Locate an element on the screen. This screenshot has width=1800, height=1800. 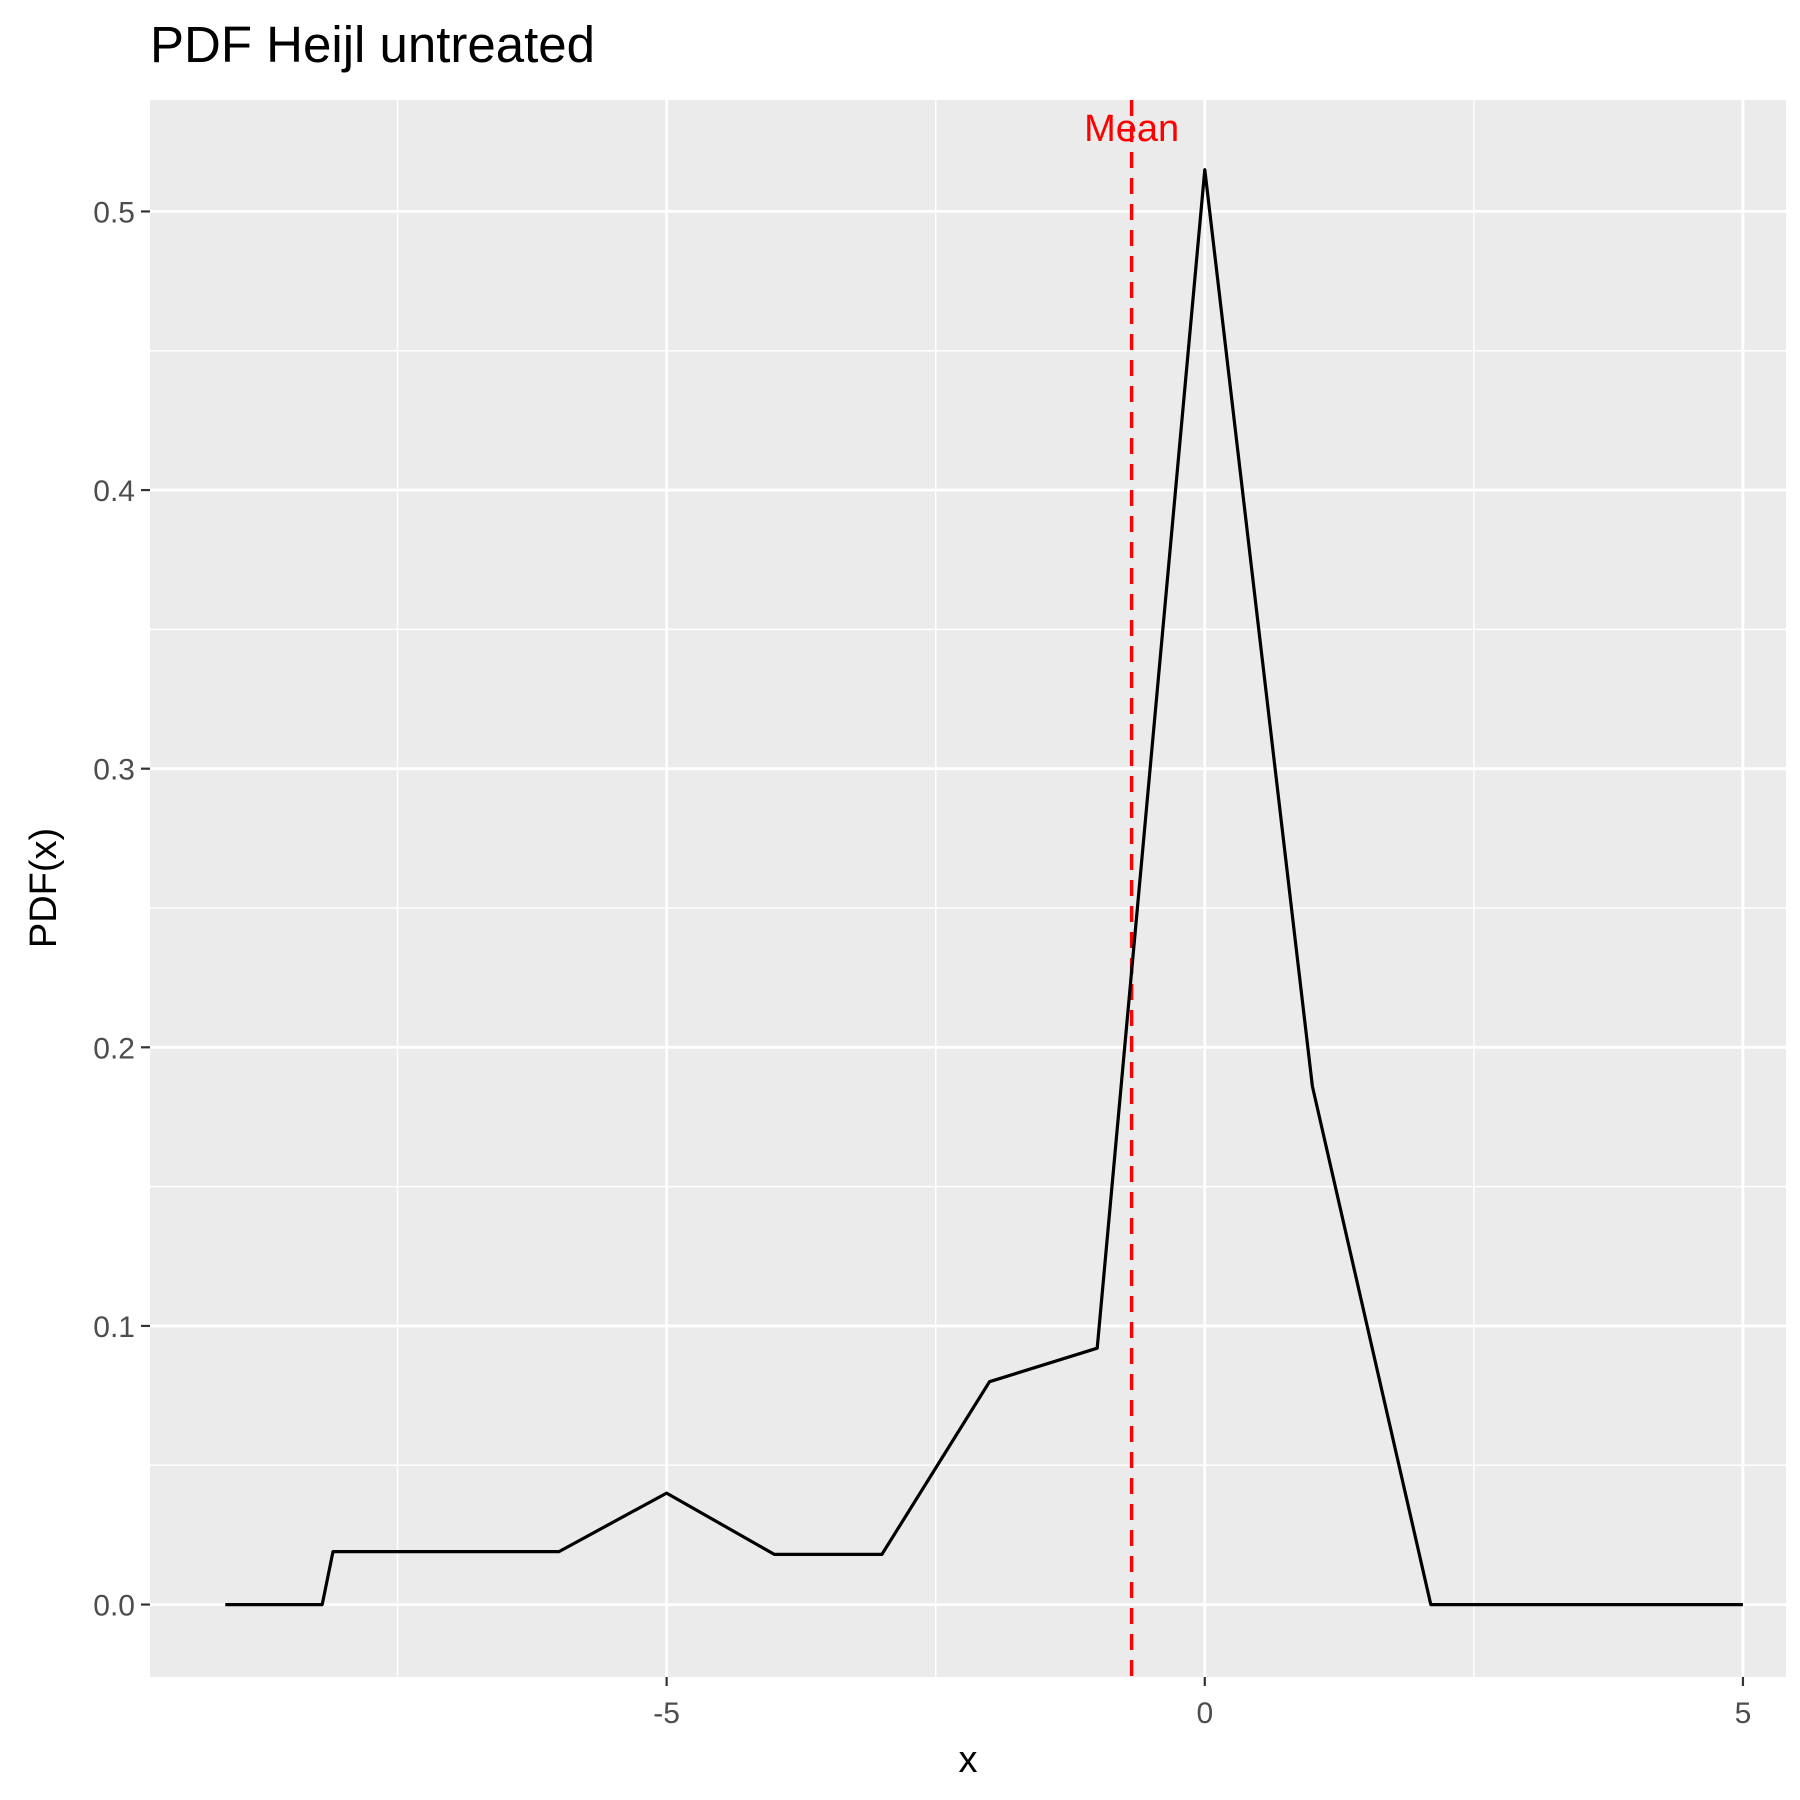
annotations: Mean is located at coordinates (1131, 888).